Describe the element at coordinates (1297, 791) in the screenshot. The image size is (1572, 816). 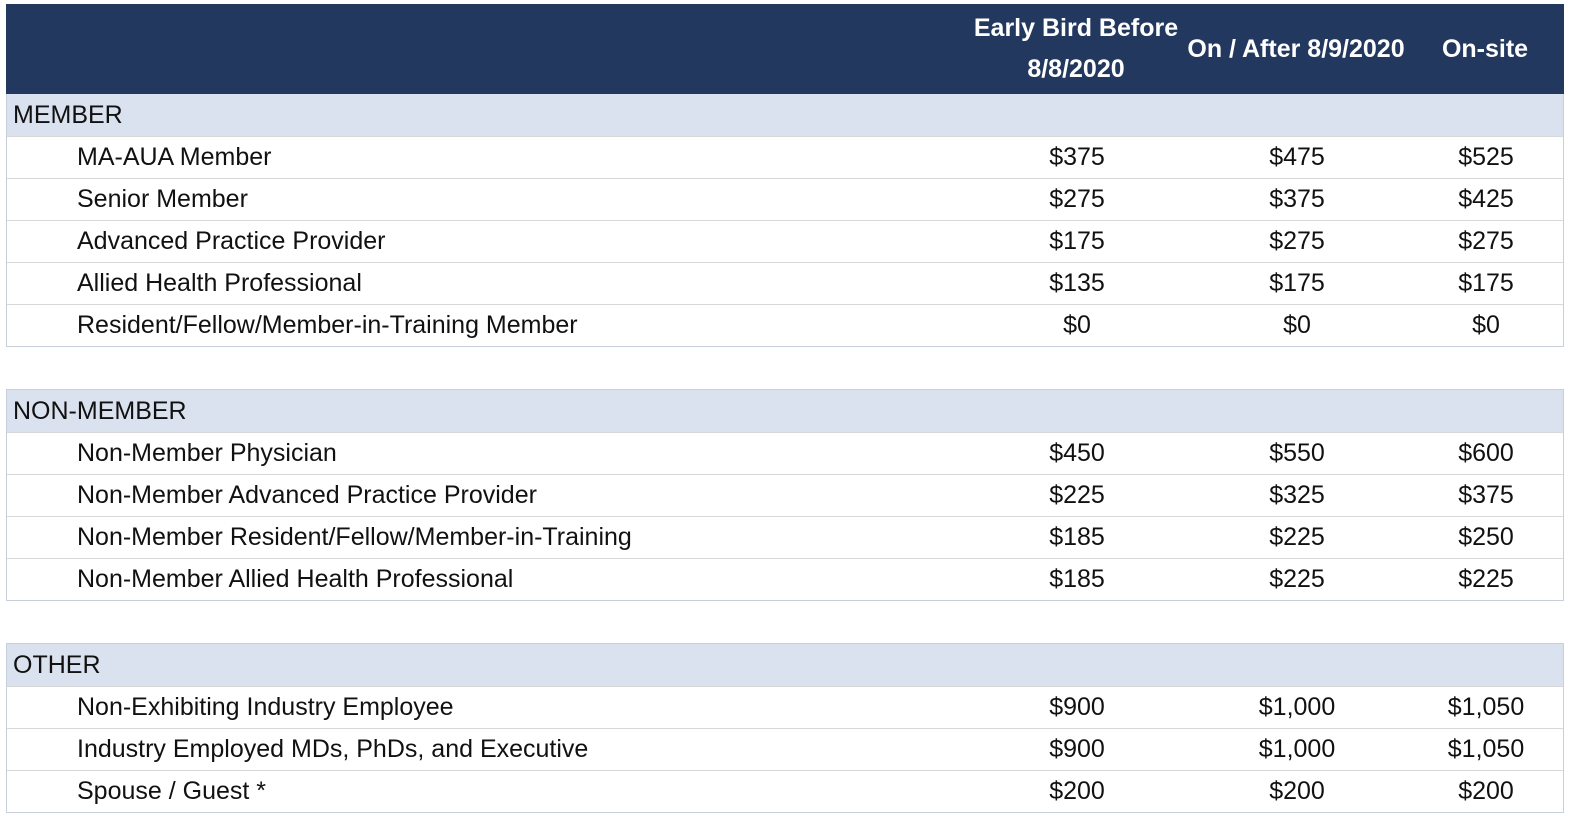
I see `price-on-after: $200` at that location.